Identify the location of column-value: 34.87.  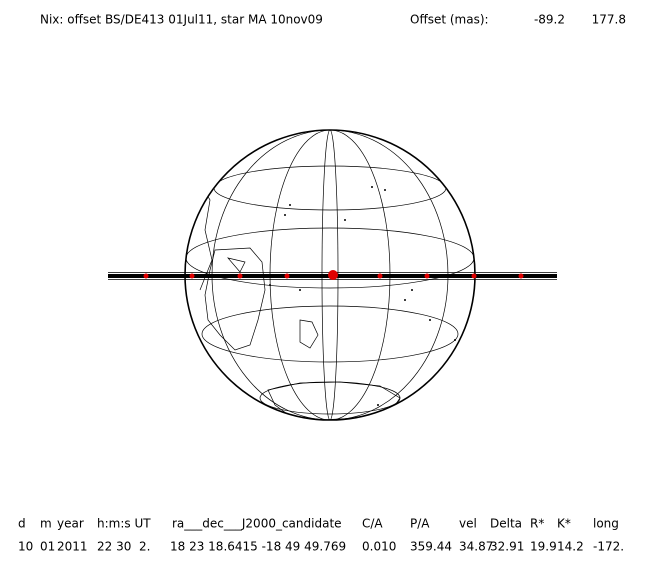
(476, 547).